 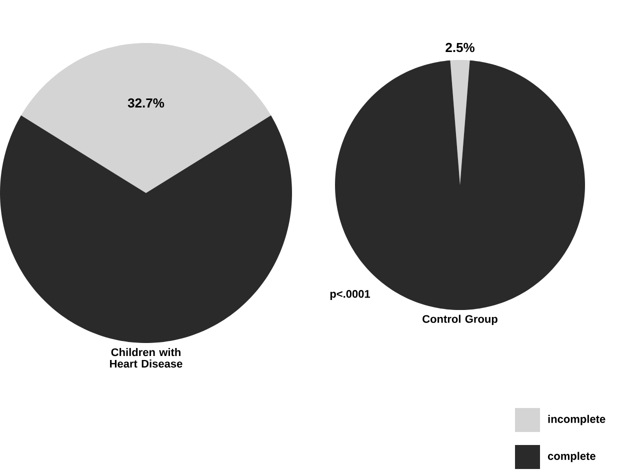 What do you see at coordinates (146, 358) in the screenshot?
I see `text: Children with Heart Disease` at bounding box center [146, 358].